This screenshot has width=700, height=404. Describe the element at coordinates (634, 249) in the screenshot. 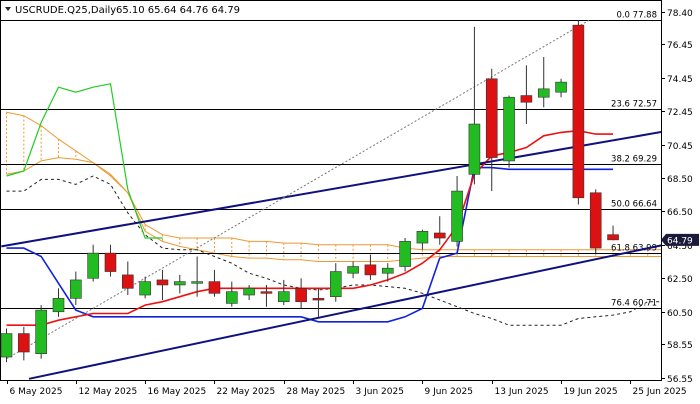

I see `fib-level-label: 61.8 63.99` at that location.